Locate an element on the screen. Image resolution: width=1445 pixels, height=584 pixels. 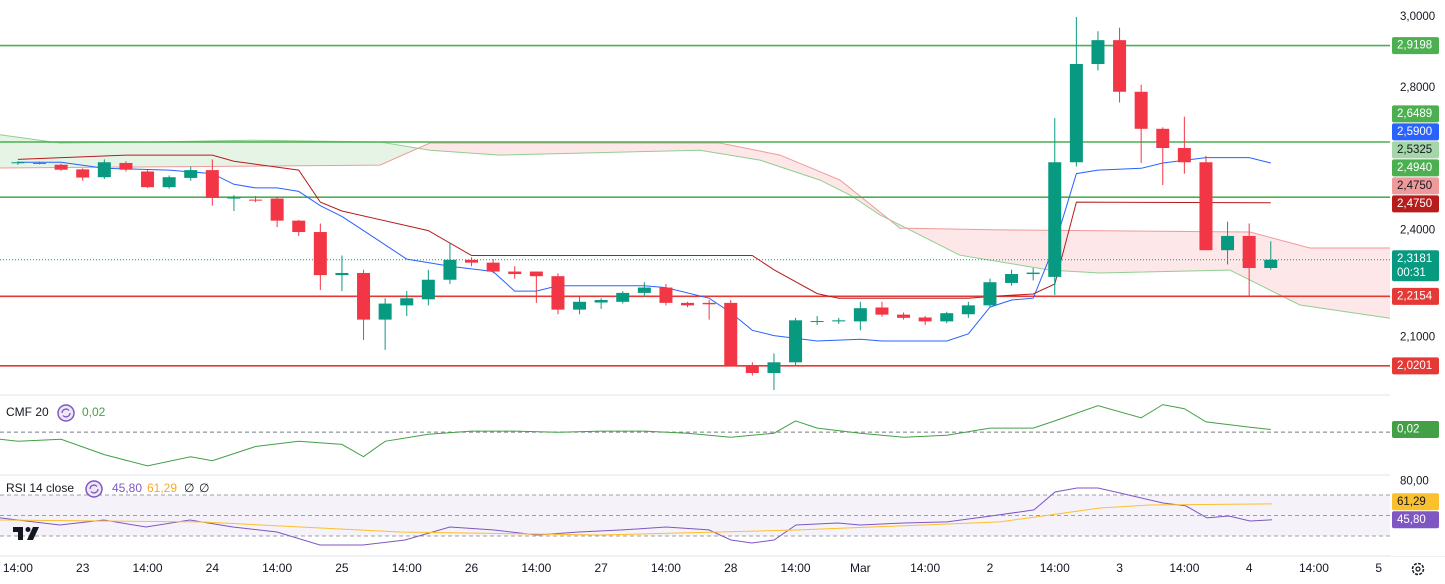
rsi-settings-icon is located at coordinates (94, 489).